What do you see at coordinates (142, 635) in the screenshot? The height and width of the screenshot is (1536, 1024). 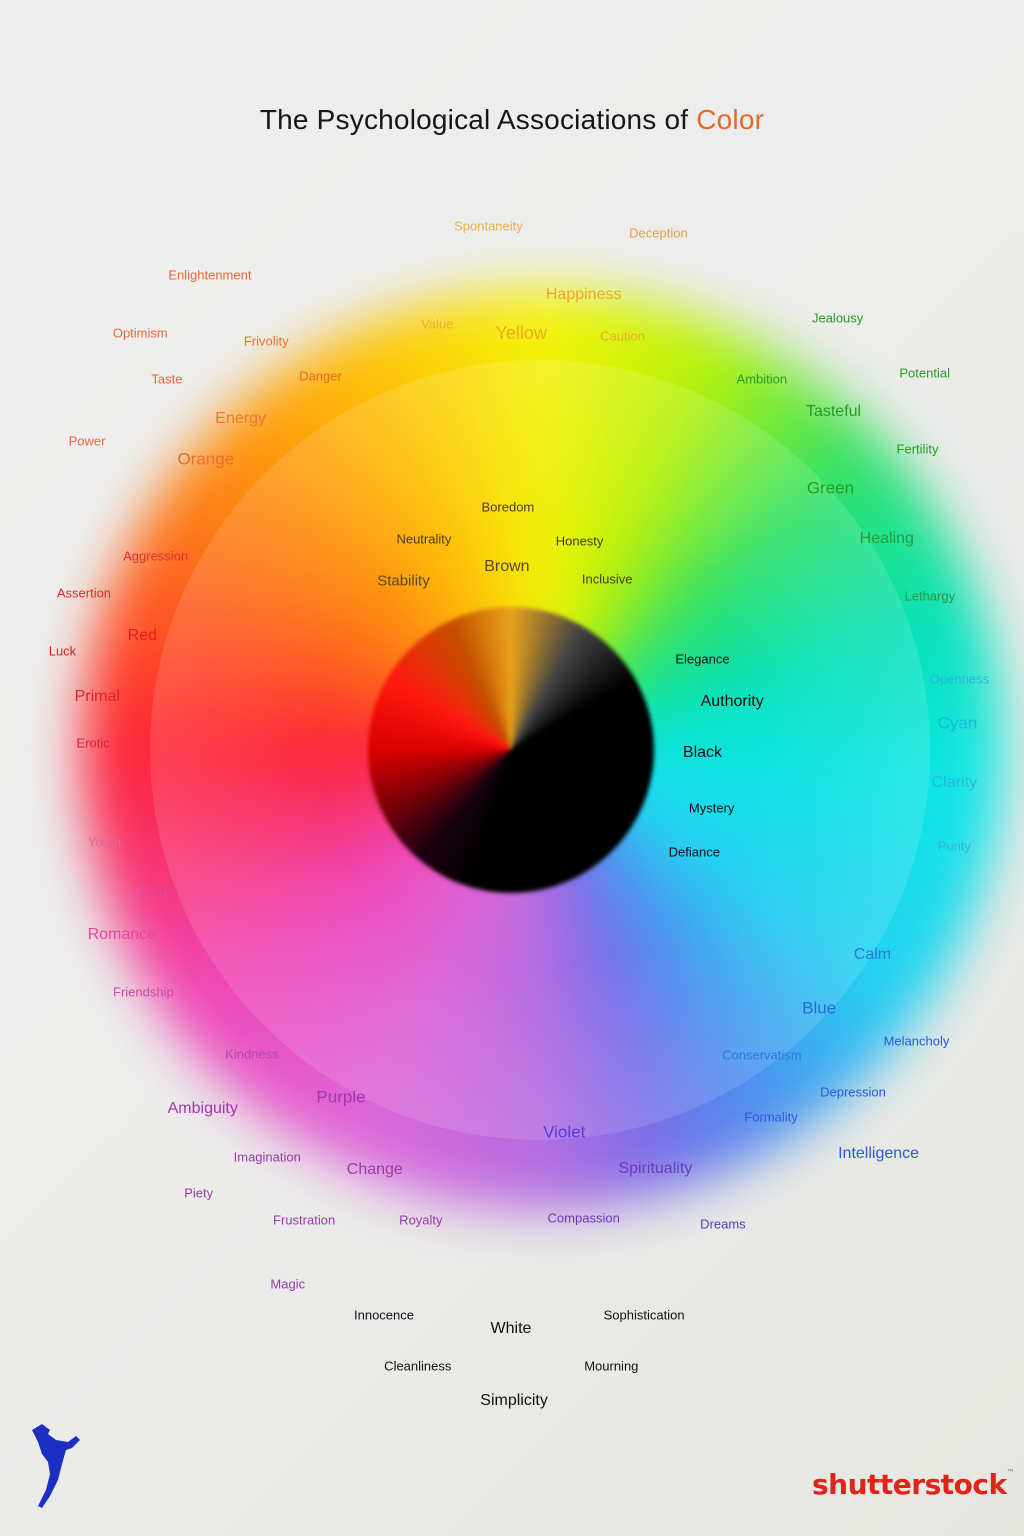 I see `label-red: Red` at bounding box center [142, 635].